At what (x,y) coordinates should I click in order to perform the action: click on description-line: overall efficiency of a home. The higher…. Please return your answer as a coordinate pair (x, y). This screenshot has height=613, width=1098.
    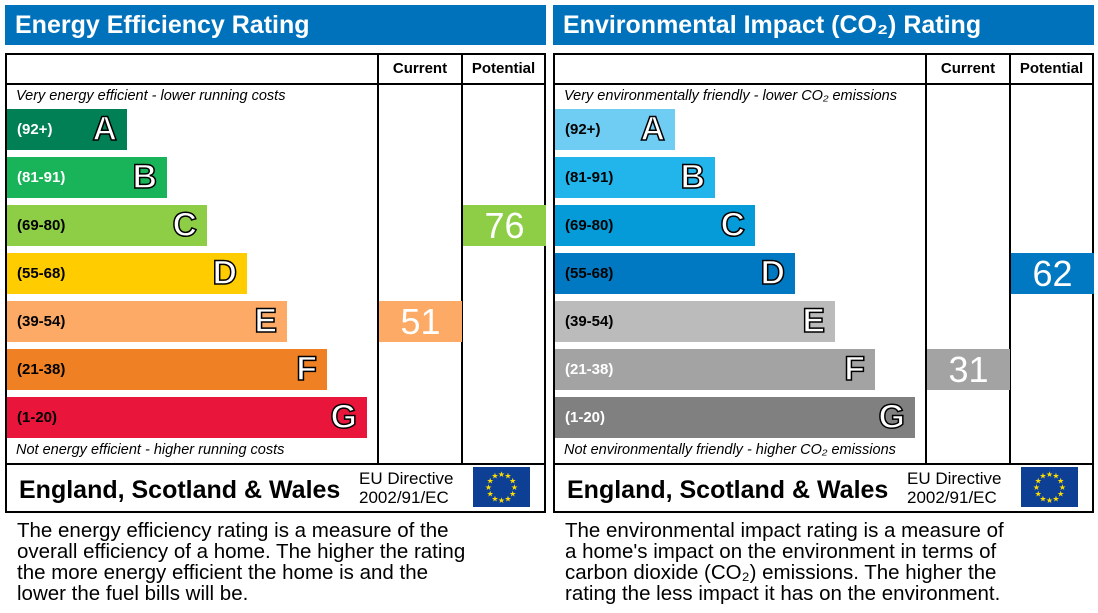
    Looking at the image, I should click on (241, 551).